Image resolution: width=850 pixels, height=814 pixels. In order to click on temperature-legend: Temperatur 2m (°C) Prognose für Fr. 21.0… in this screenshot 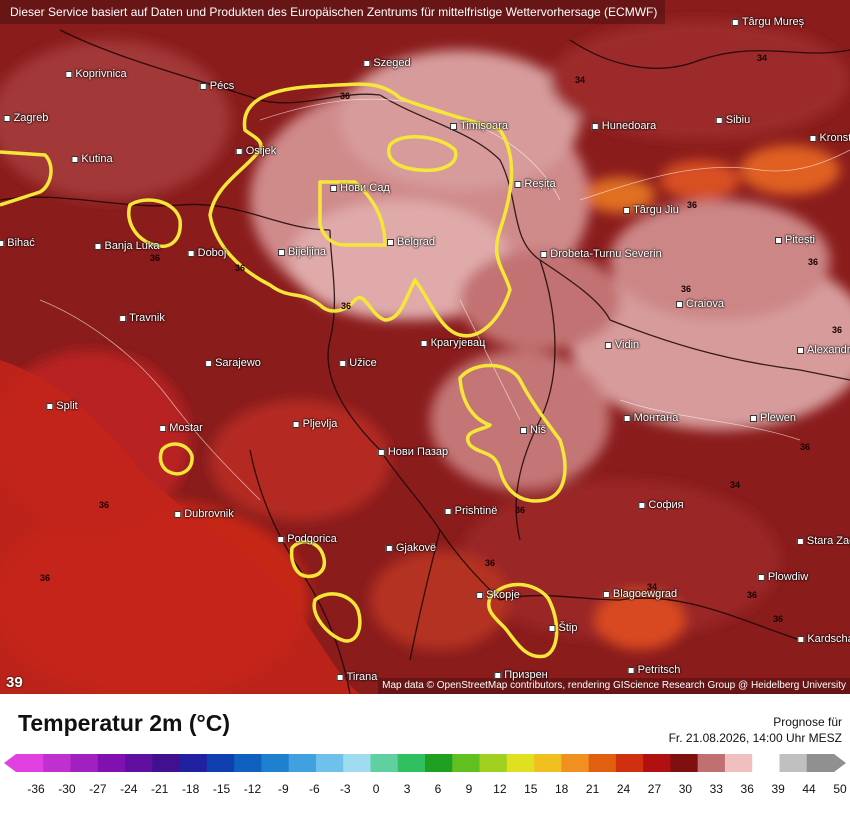, I will do `click(425, 754)`.